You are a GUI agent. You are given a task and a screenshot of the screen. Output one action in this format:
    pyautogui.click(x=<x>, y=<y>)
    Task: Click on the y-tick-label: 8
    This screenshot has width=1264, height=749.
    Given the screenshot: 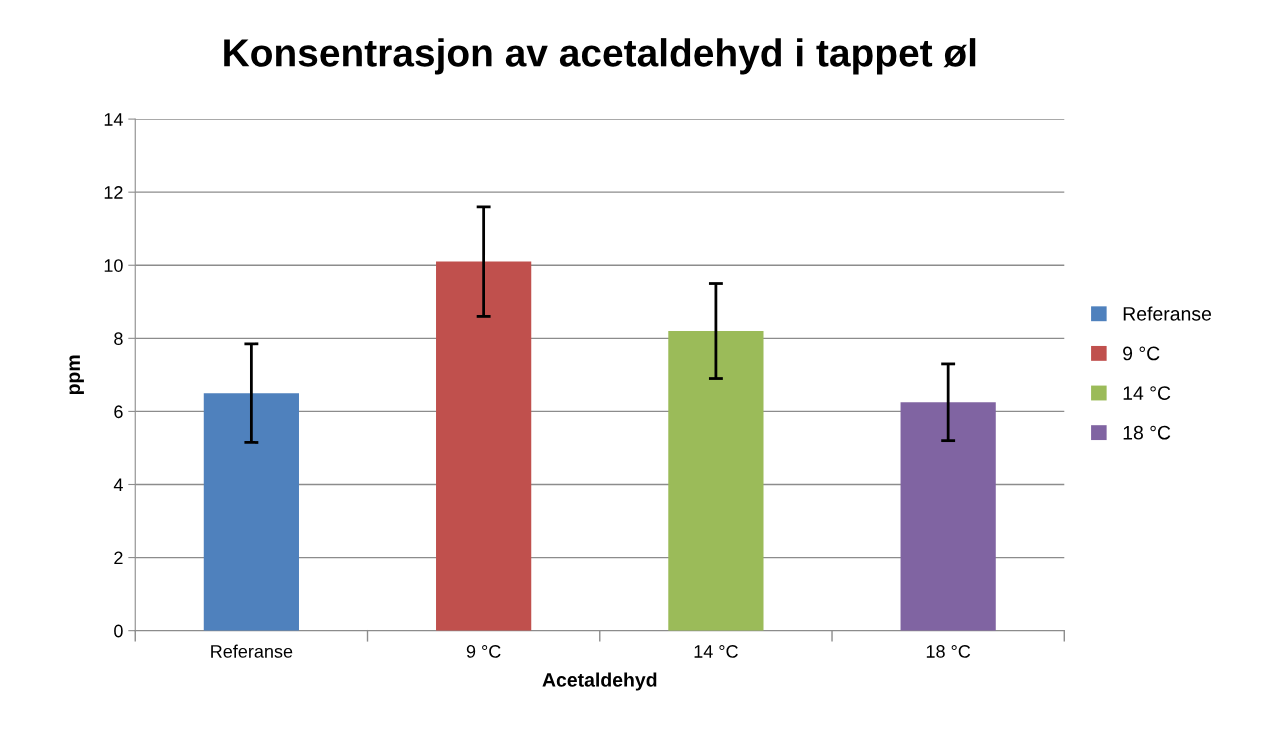 What is the action you would take?
    pyautogui.click(x=118, y=339)
    